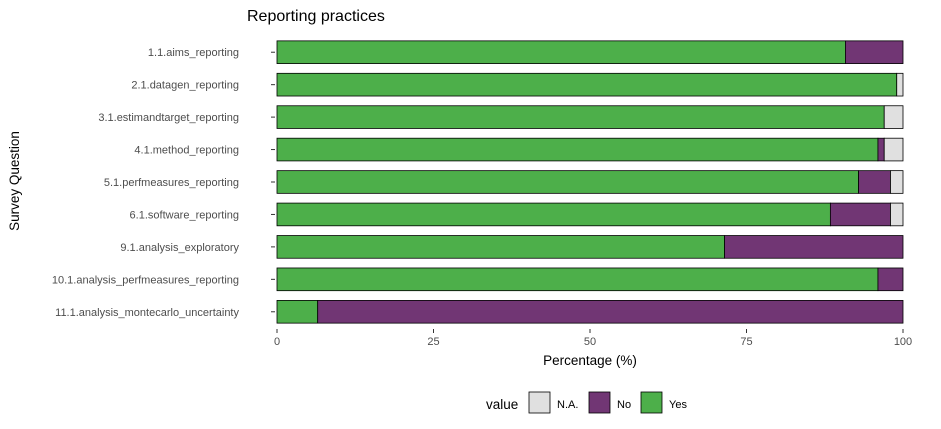 This screenshot has width=941, height=429. What do you see at coordinates (185, 86) in the screenshot?
I see `y-tick-label: 2.1.datagen_reporting` at bounding box center [185, 86].